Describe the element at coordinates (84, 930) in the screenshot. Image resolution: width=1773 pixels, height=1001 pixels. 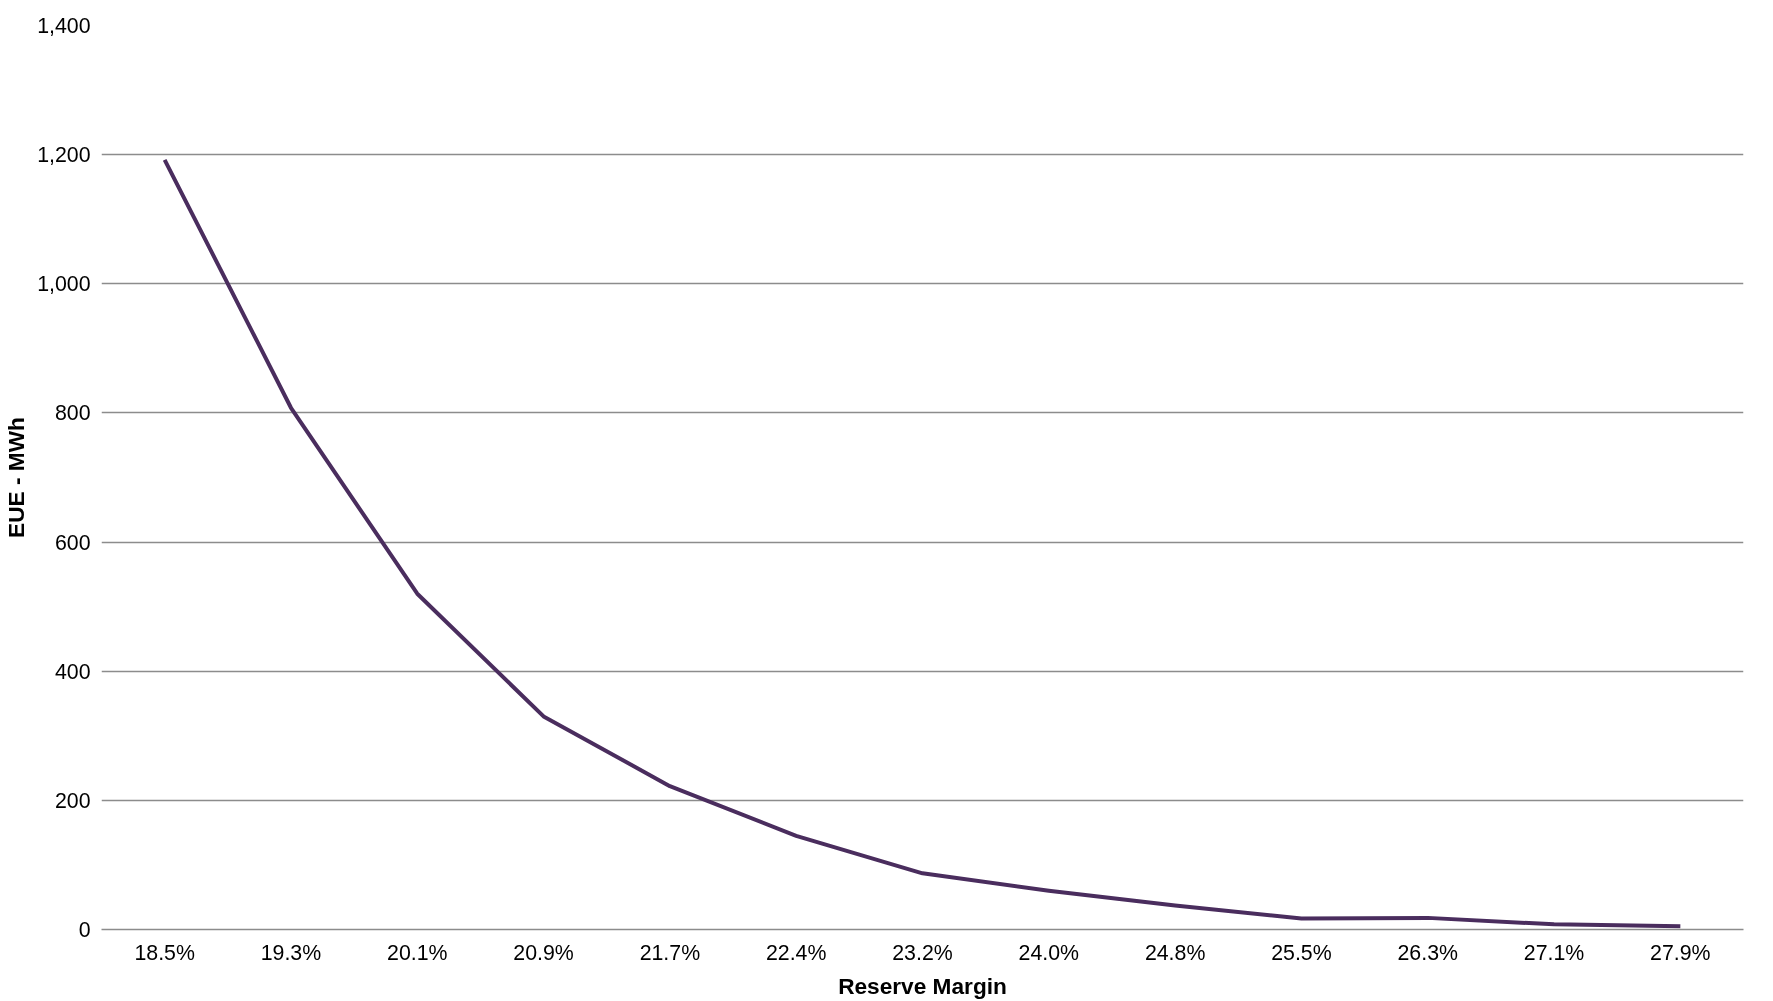
I see `y-tick-label: 0` at that location.